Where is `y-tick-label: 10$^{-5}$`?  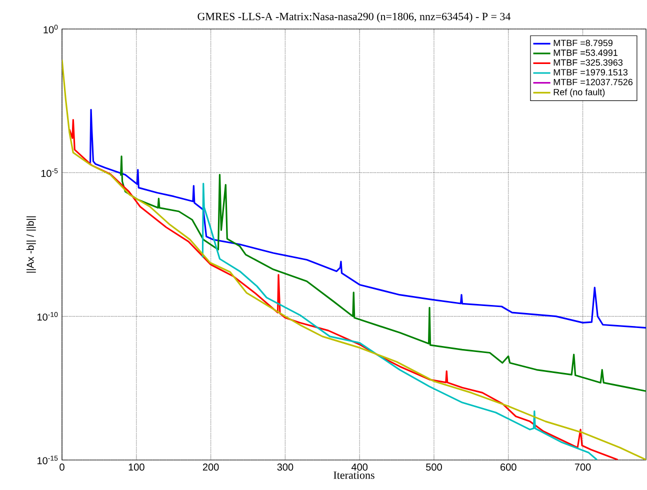
y-tick-label: 10$^{-5}$ is located at coordinates (49, 172).